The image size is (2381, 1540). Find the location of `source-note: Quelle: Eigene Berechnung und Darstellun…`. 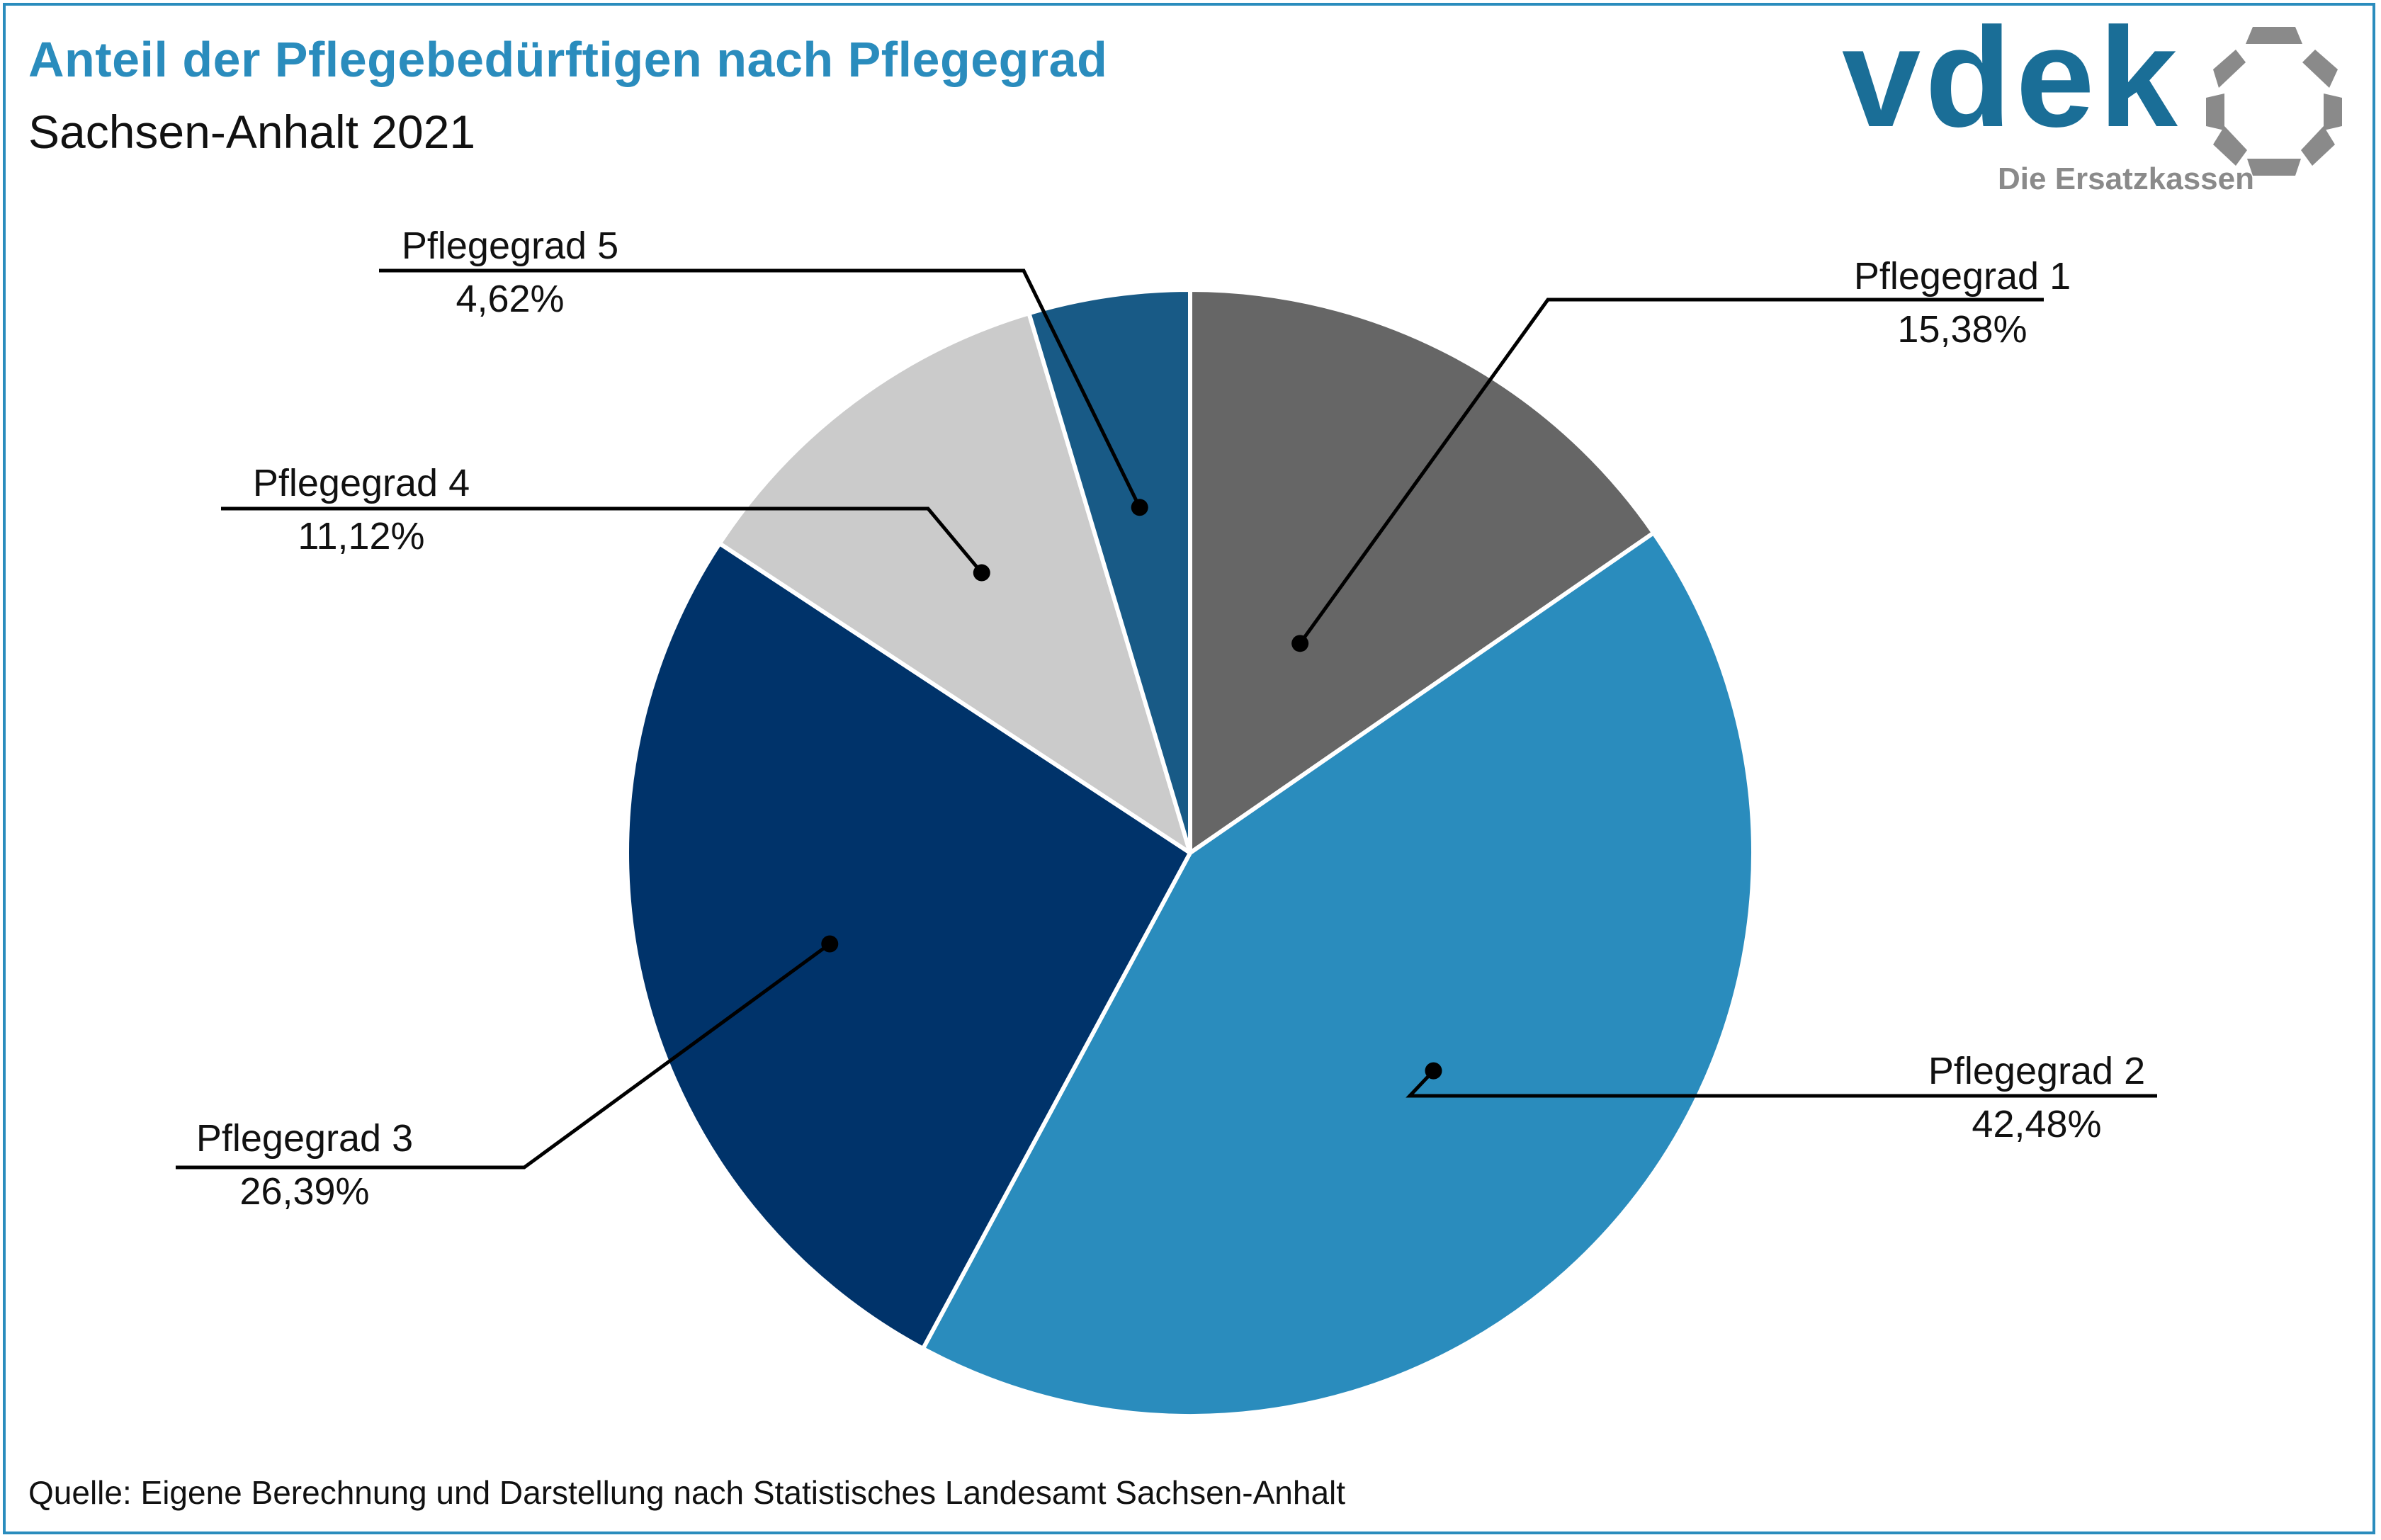

source-note: Quelle: Eigene Berechnung und Darstellun… is located at coordinates (687, 1492).